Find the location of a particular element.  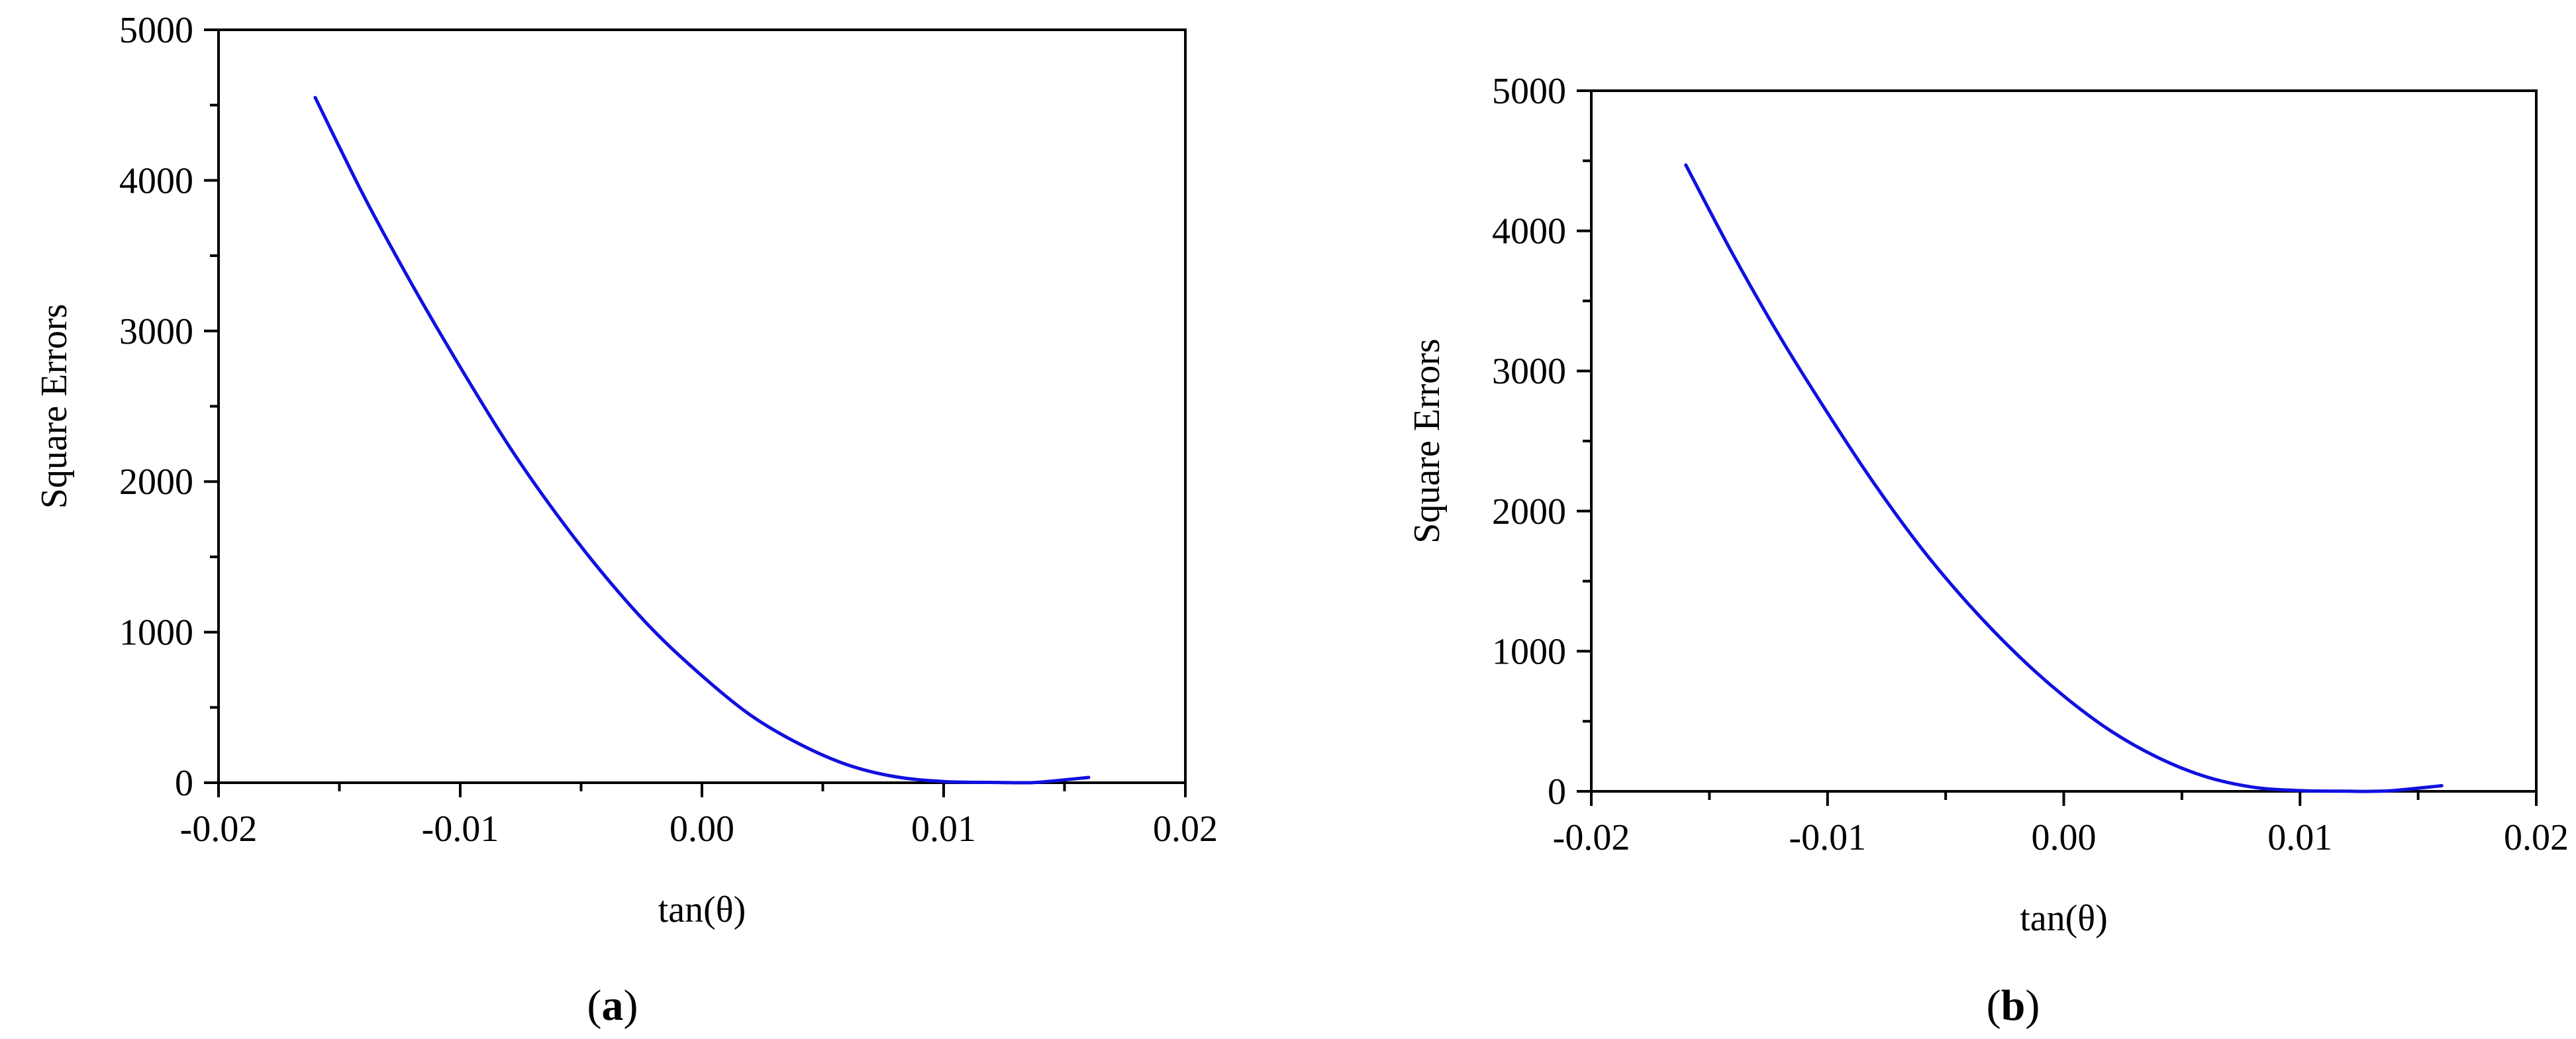

panel-caption: (b) is located at coordinates (2013, 1005).